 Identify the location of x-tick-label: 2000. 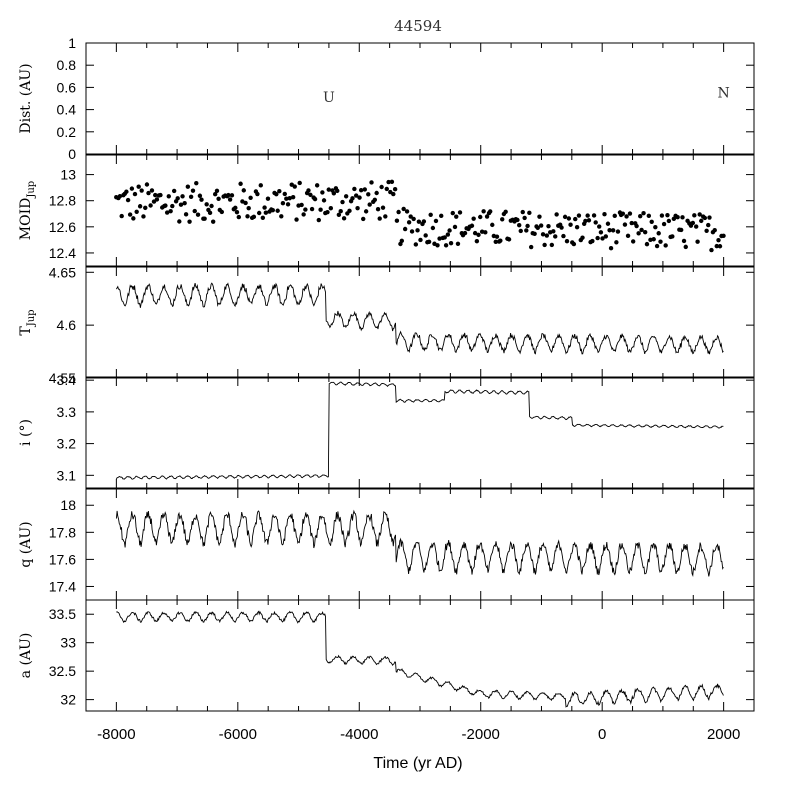
(723, 734).